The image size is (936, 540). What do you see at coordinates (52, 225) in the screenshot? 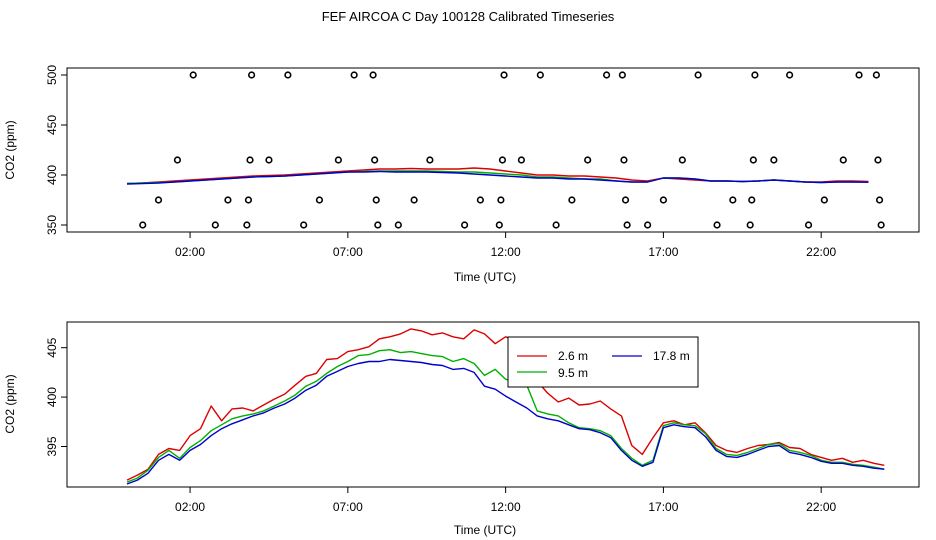
I see `y-tick-label: 350` at bounding box center [52, 225].